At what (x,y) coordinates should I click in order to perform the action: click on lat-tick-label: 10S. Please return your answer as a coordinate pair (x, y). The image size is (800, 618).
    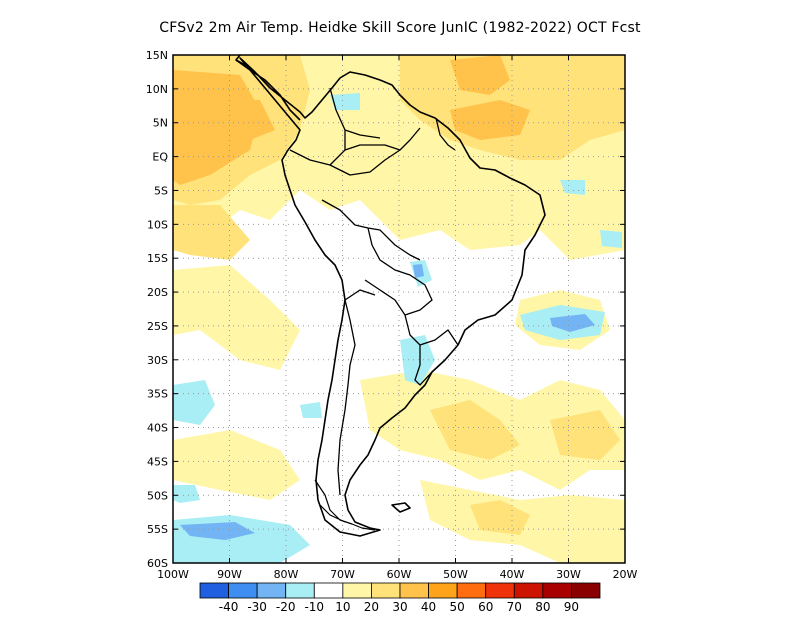
    Looking at the image, I should click on (157, 224).